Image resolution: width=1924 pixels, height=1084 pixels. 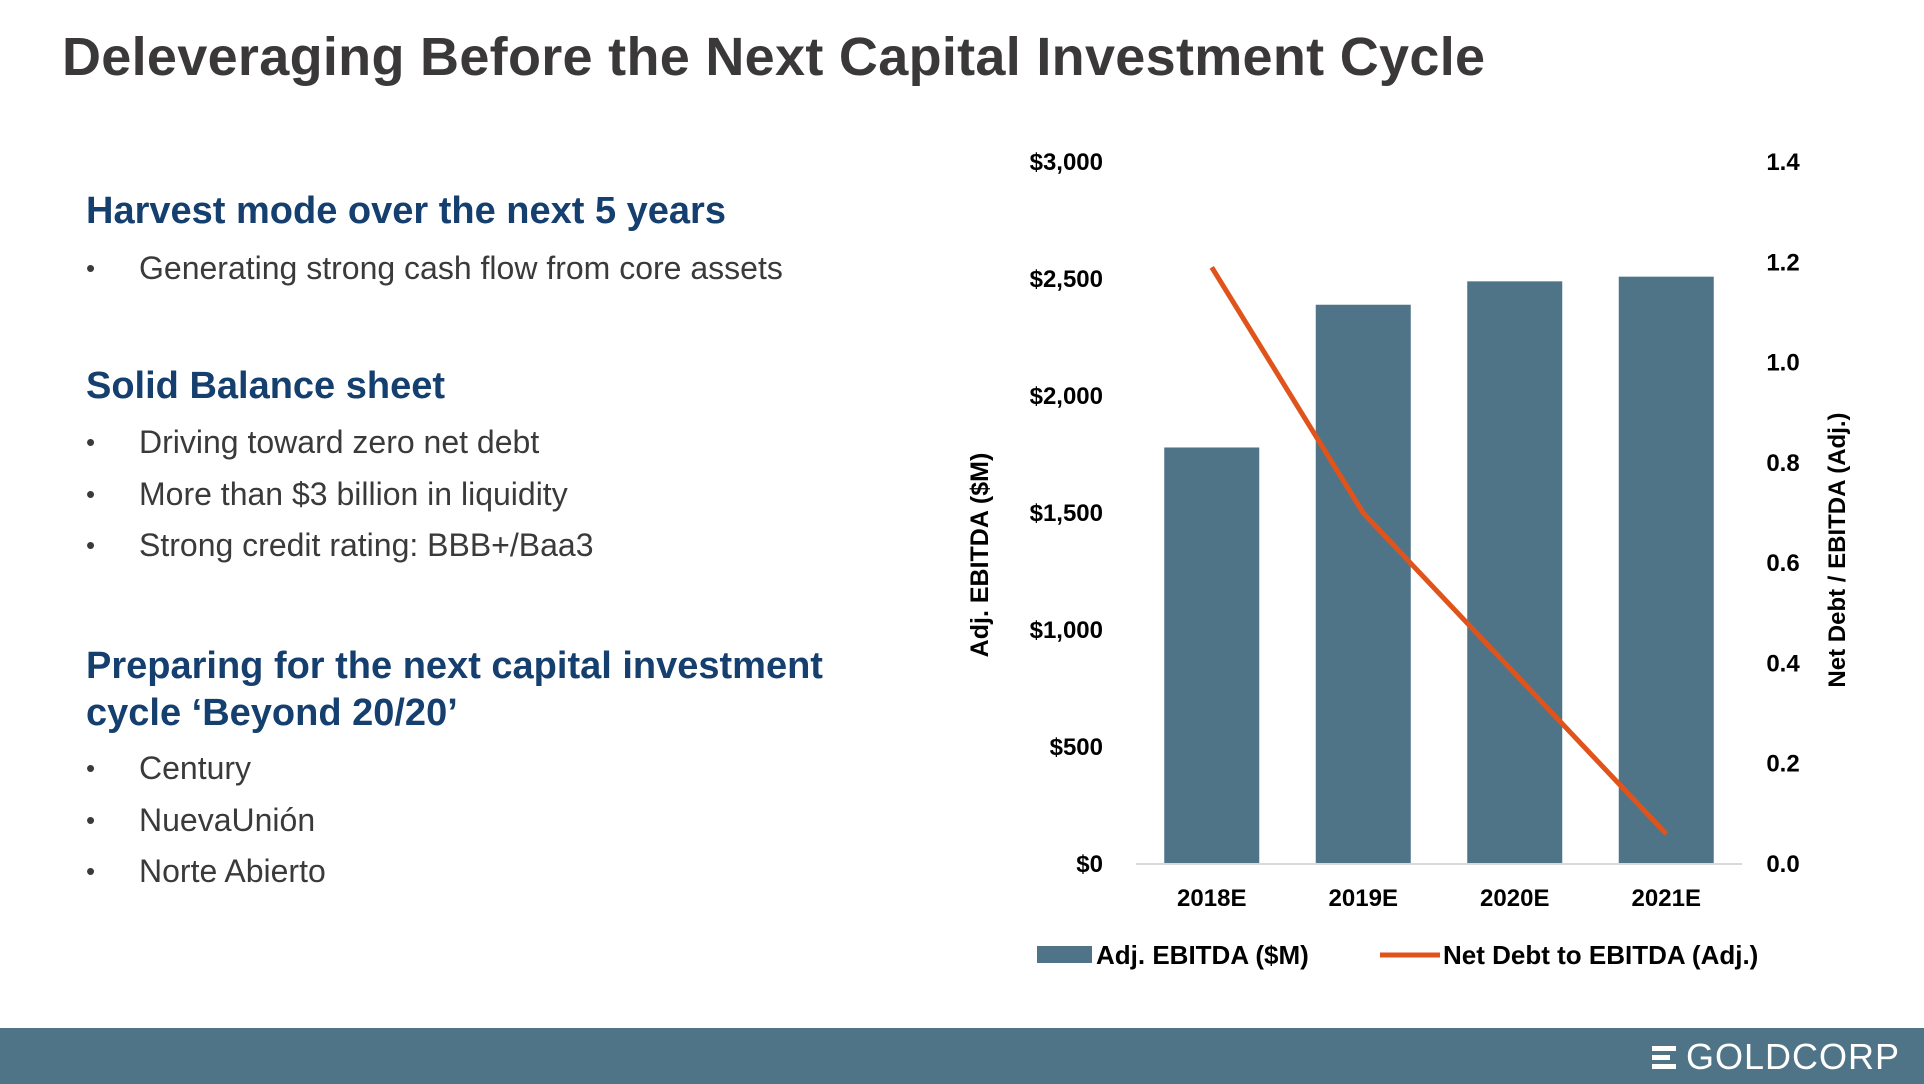 I want to click on y2-tick-label: 1.2, so click(x=1782, y=262).